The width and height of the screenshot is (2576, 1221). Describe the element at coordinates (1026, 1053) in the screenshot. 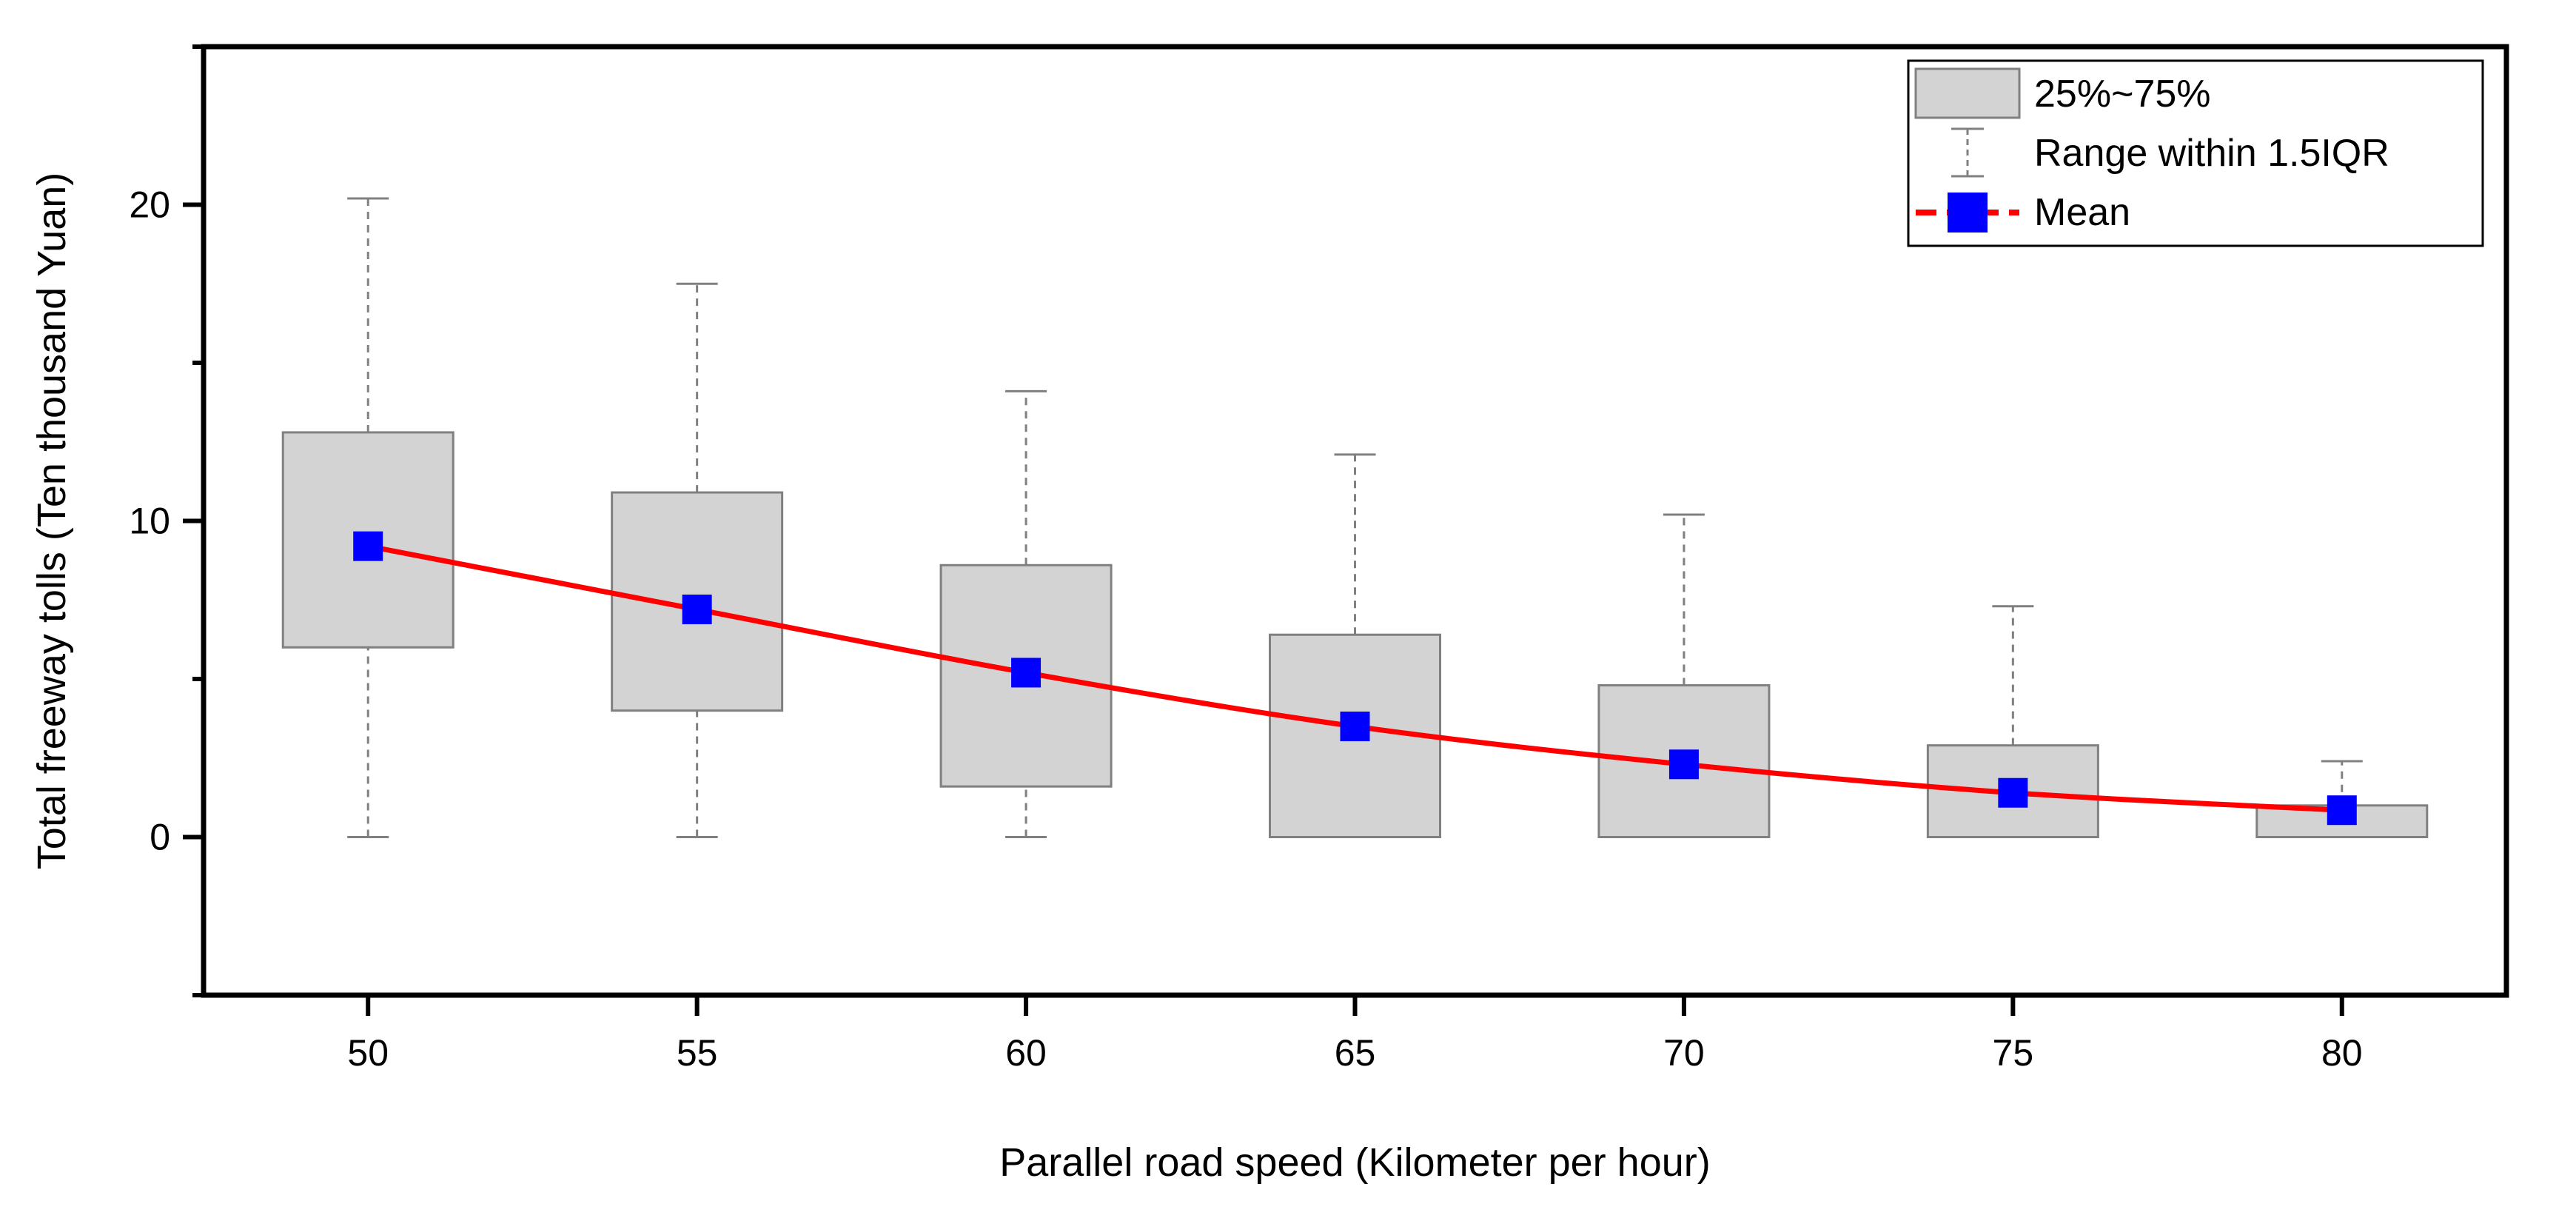

I see `x-tick-label-60: 60` at that location.